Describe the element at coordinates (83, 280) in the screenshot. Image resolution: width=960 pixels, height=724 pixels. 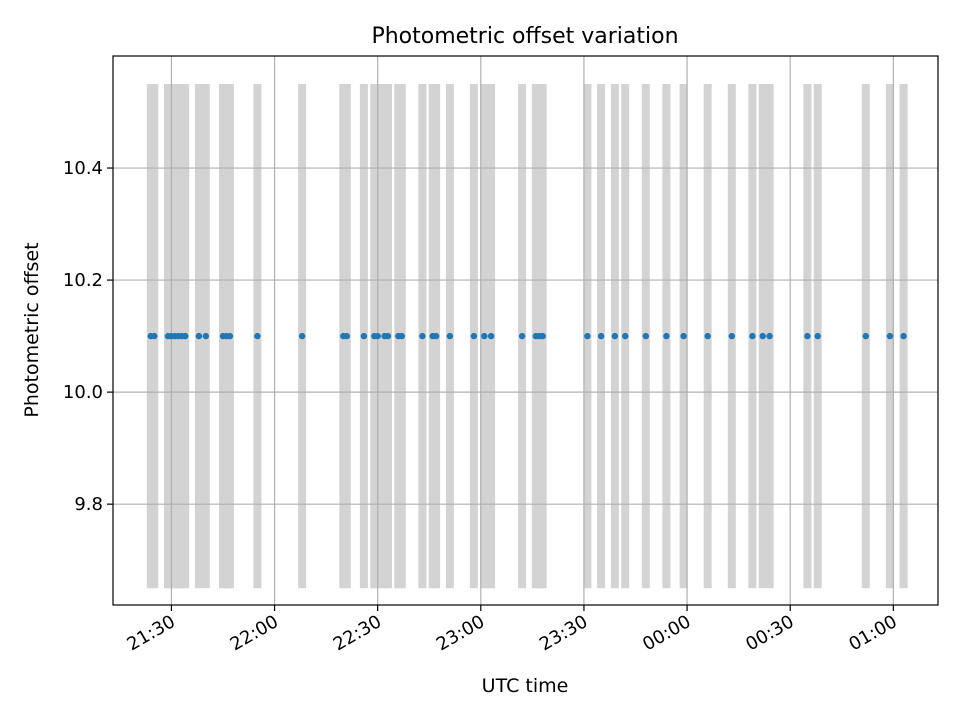
I see `y-tick-label: 10.2` at that location.